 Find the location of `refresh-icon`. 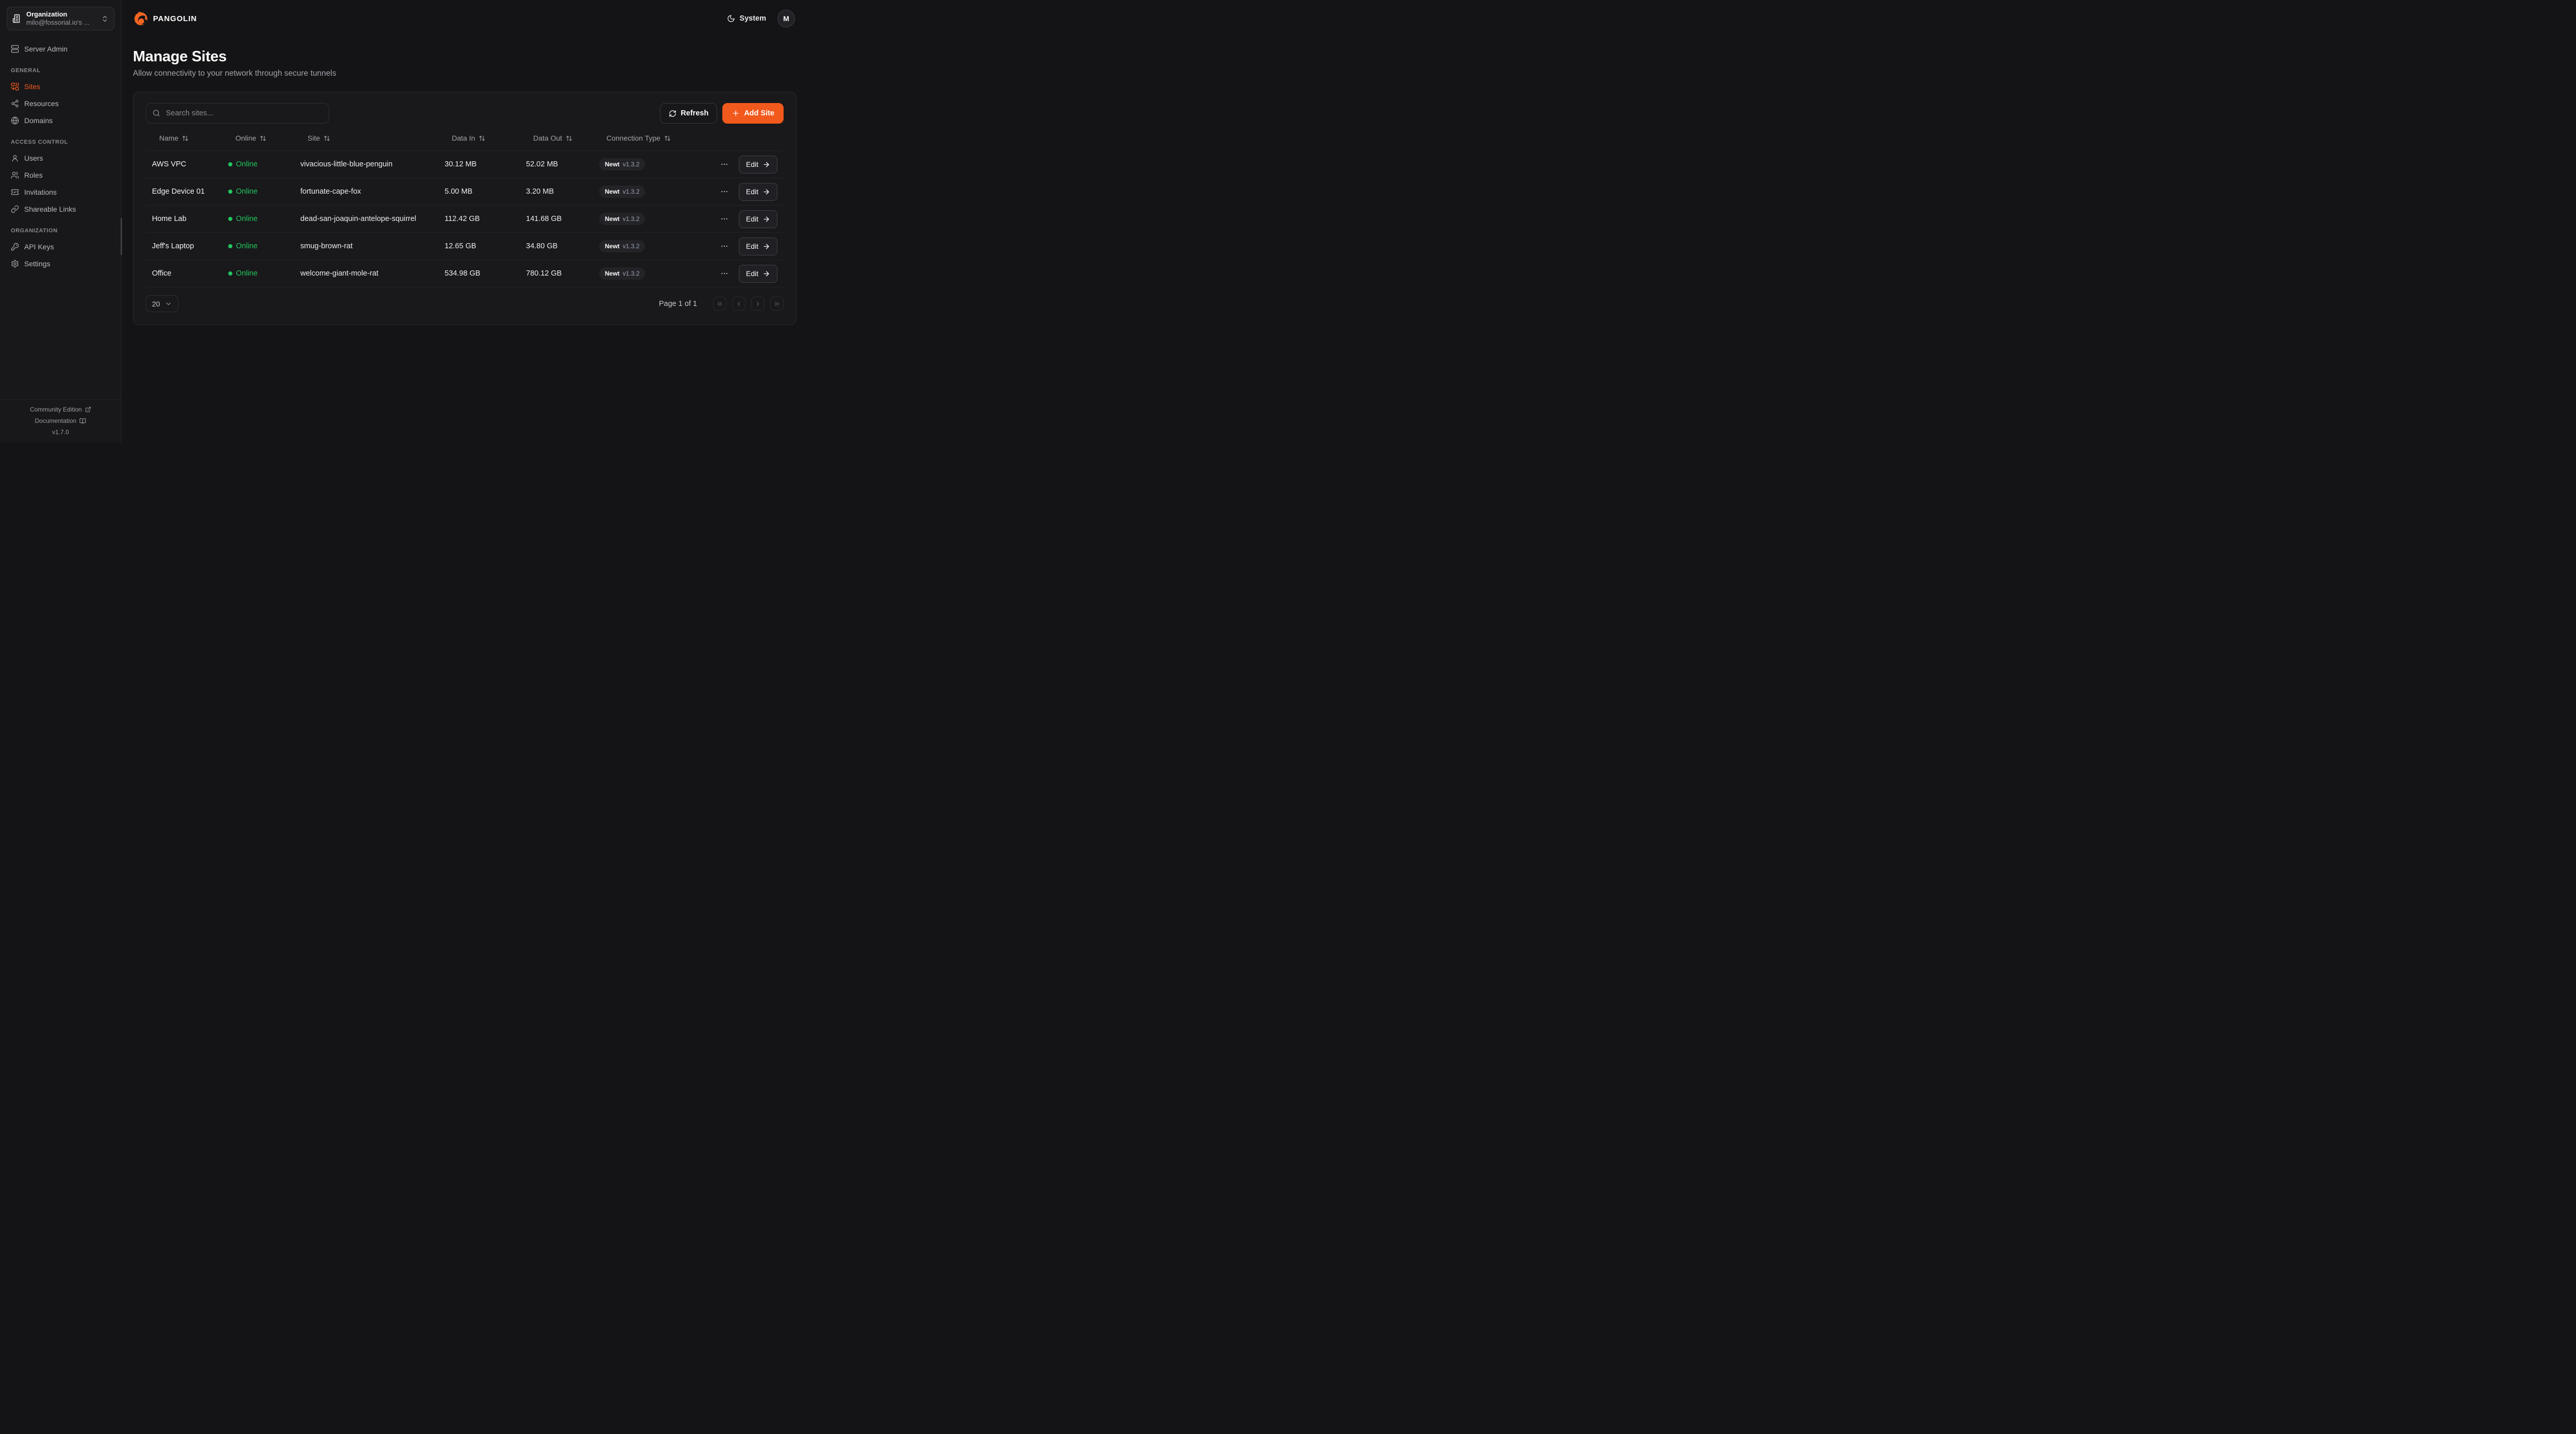

refresh-icon is located at coordinates (672, 113).